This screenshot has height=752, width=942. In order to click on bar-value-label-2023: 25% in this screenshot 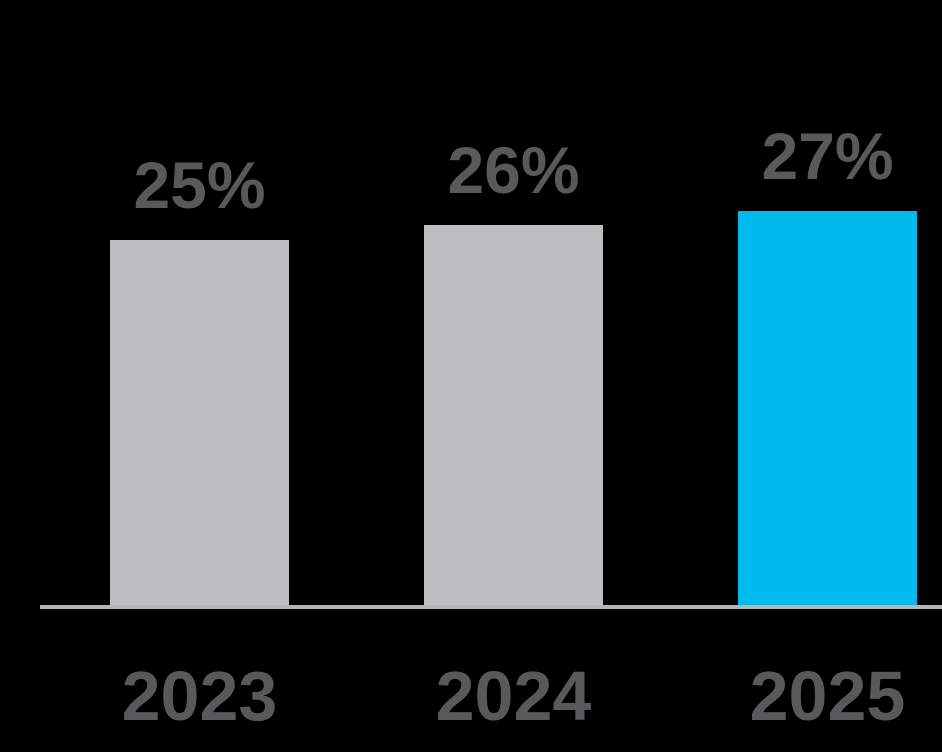, I will do `click(199, 185)`.